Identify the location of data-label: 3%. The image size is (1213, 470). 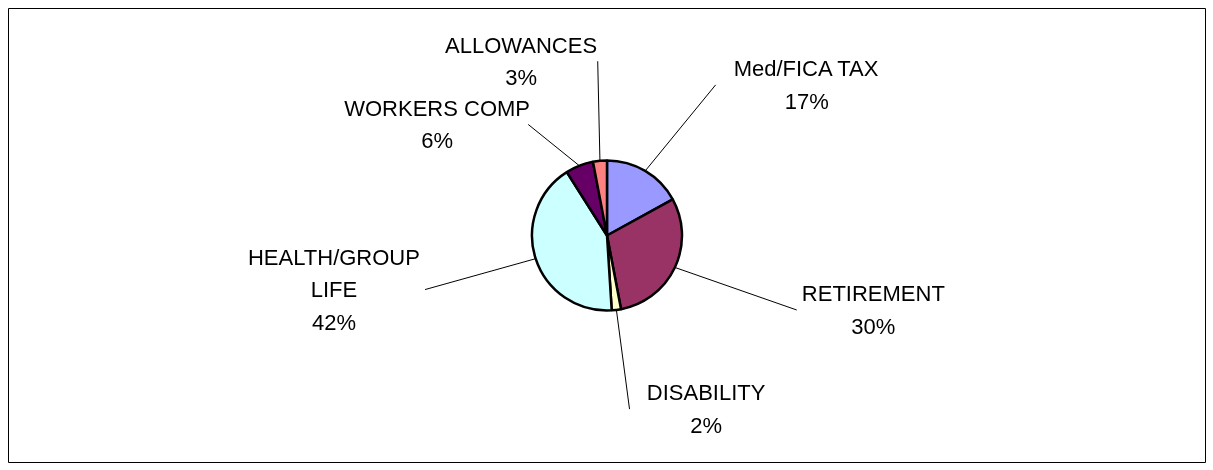
(521, 78).